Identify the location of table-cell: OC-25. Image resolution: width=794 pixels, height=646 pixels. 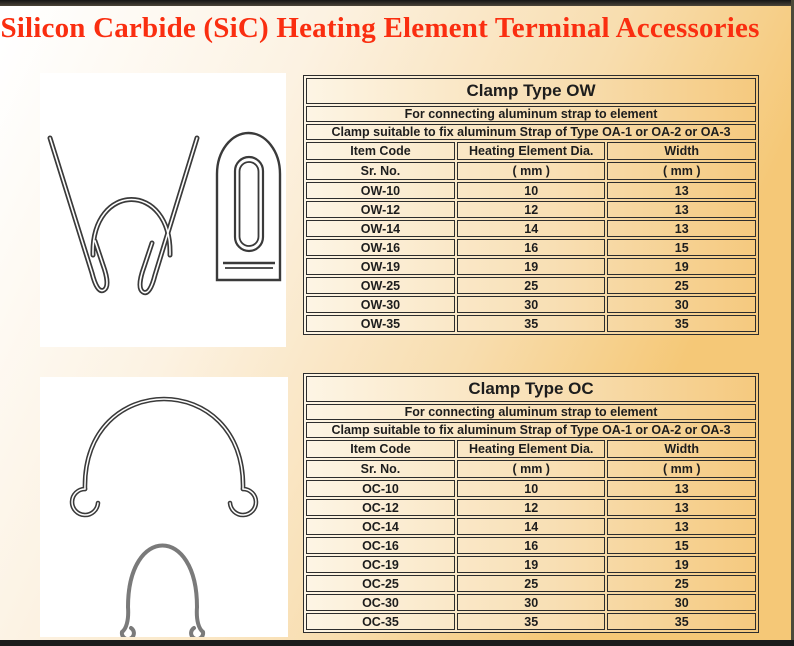
(380, 583).